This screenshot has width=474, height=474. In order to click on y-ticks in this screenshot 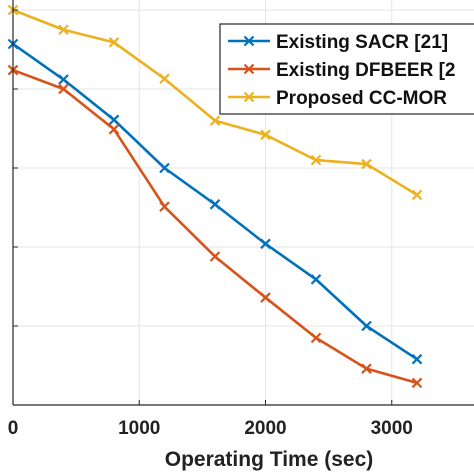, I will do `click(15, 207)`.